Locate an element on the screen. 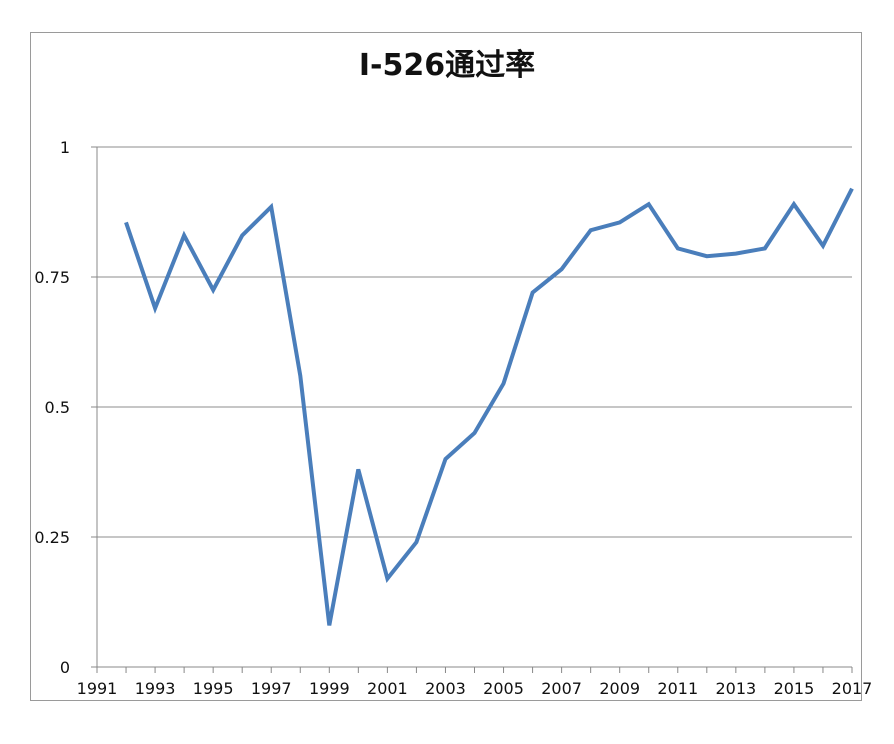  x-tick-label: 1995 is located at coordinates (213, 688).